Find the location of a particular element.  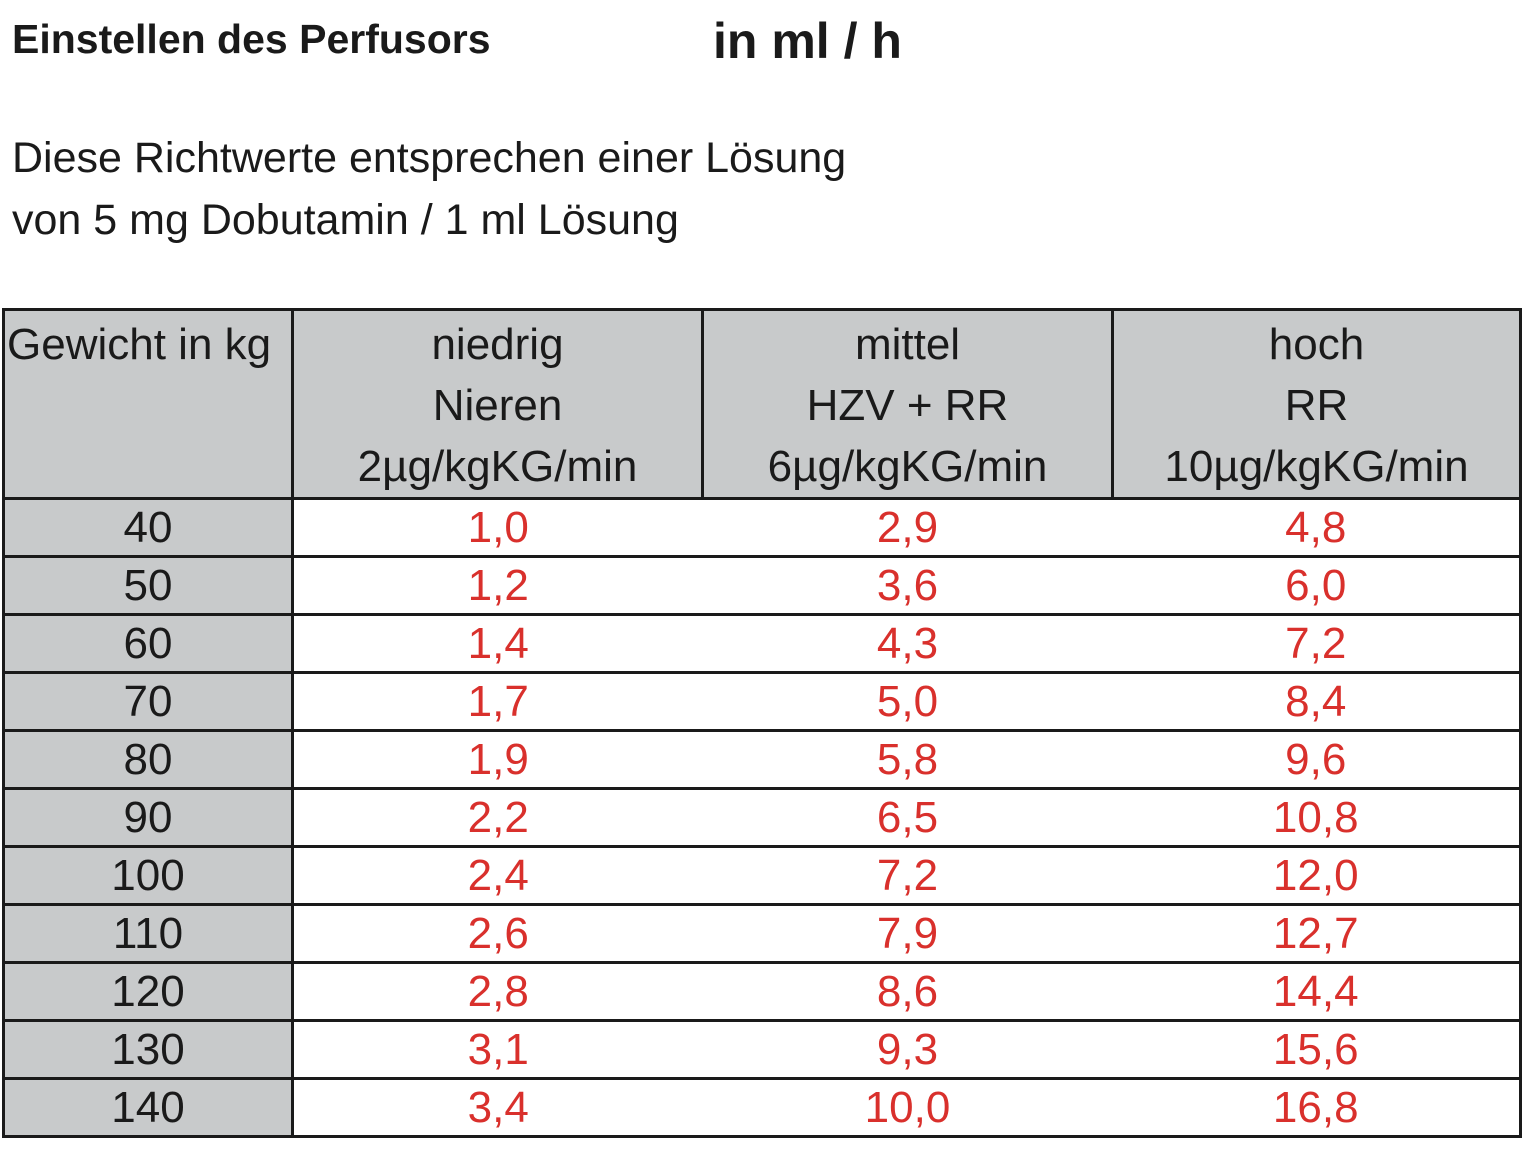

value-cell-medium: 9,3 is located at coordinates (907, 1049).